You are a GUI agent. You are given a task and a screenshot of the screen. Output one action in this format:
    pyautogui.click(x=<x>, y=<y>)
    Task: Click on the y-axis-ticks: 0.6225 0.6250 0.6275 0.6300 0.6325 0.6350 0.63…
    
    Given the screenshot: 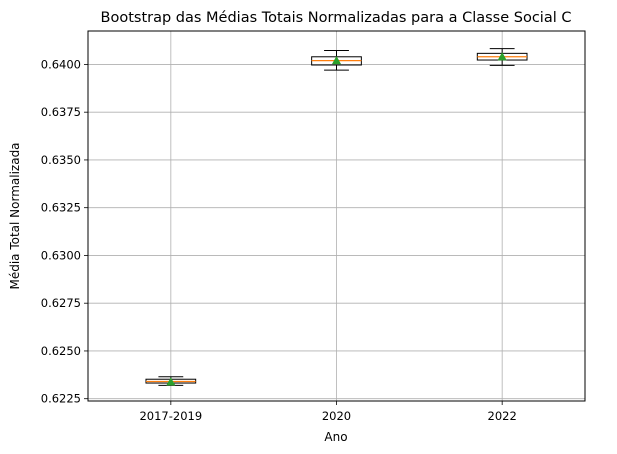 What is the action you would take?
    pyautogui.click(x=64, y=231)
    